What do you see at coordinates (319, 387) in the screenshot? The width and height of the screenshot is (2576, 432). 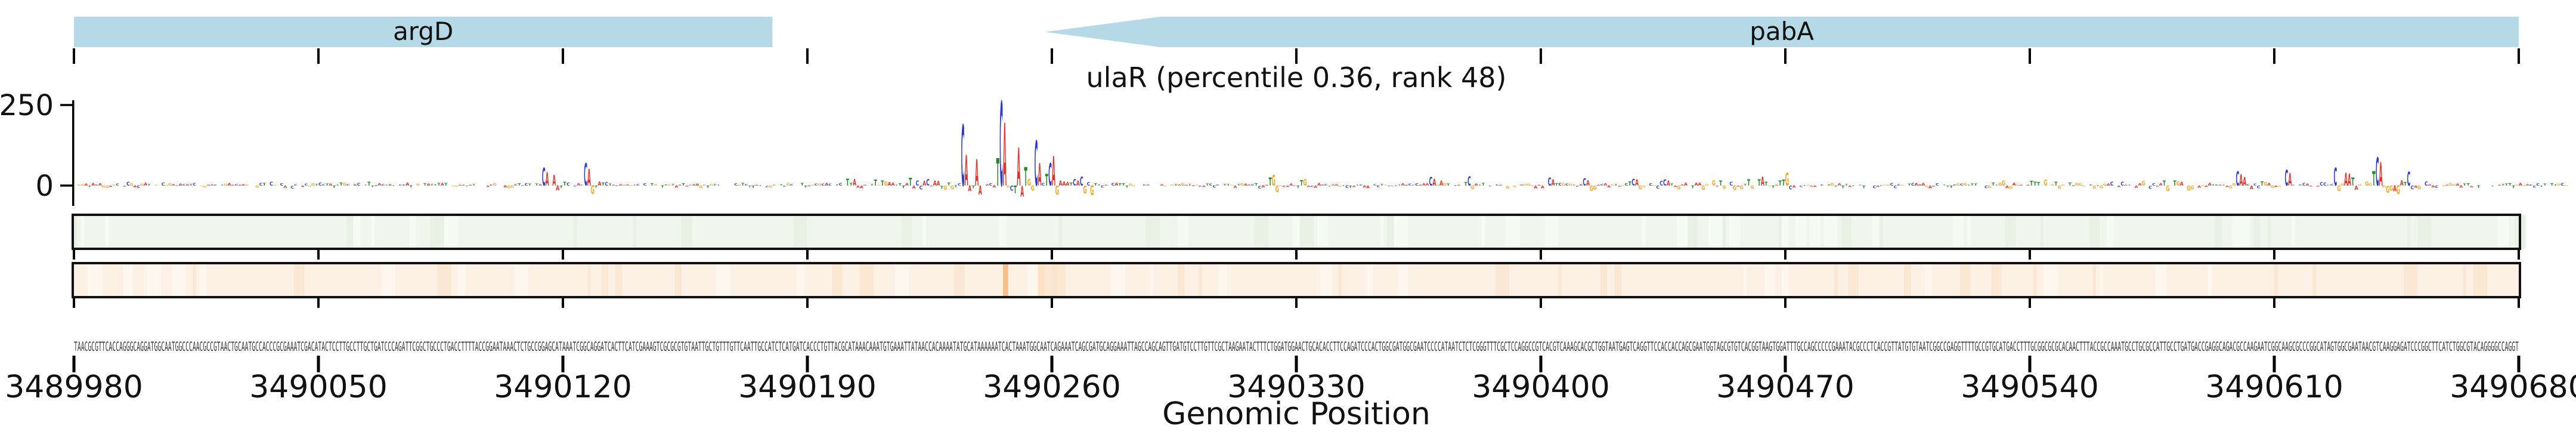 I see `x-tick-label: 3490050` at bounding box center [319, 387].